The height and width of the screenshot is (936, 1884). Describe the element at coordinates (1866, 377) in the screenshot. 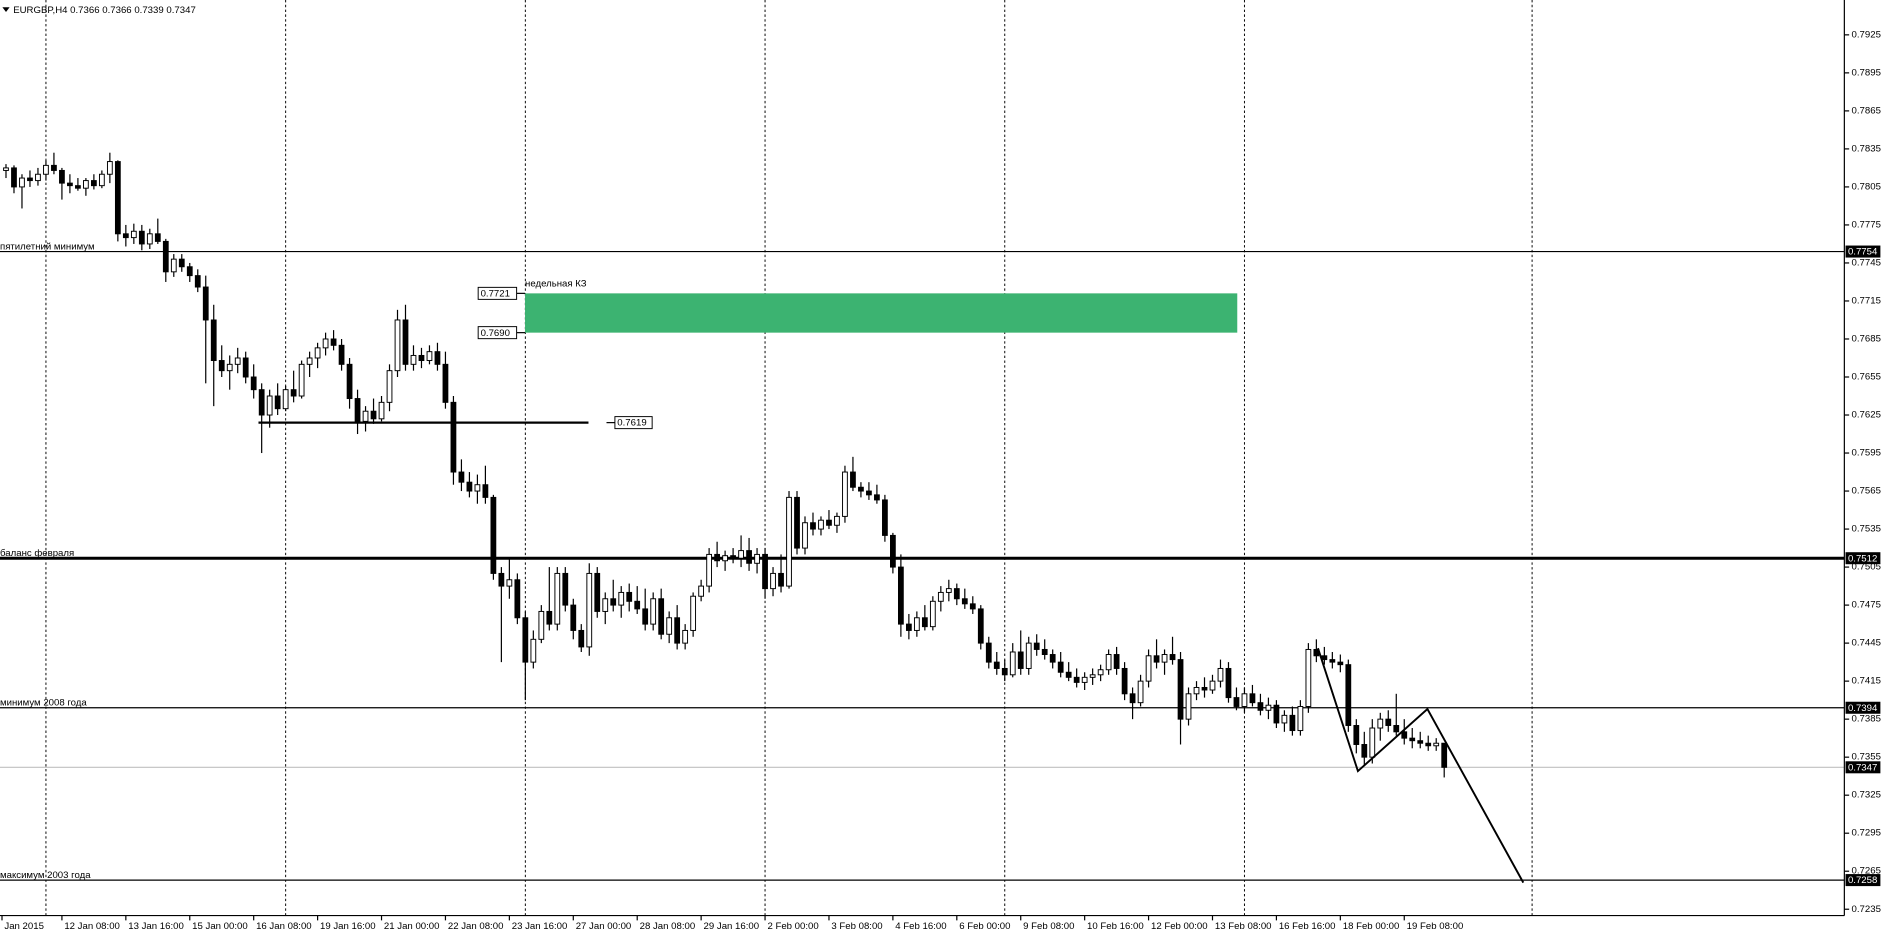

I see `y-tick-label: 0.7655` at that location.